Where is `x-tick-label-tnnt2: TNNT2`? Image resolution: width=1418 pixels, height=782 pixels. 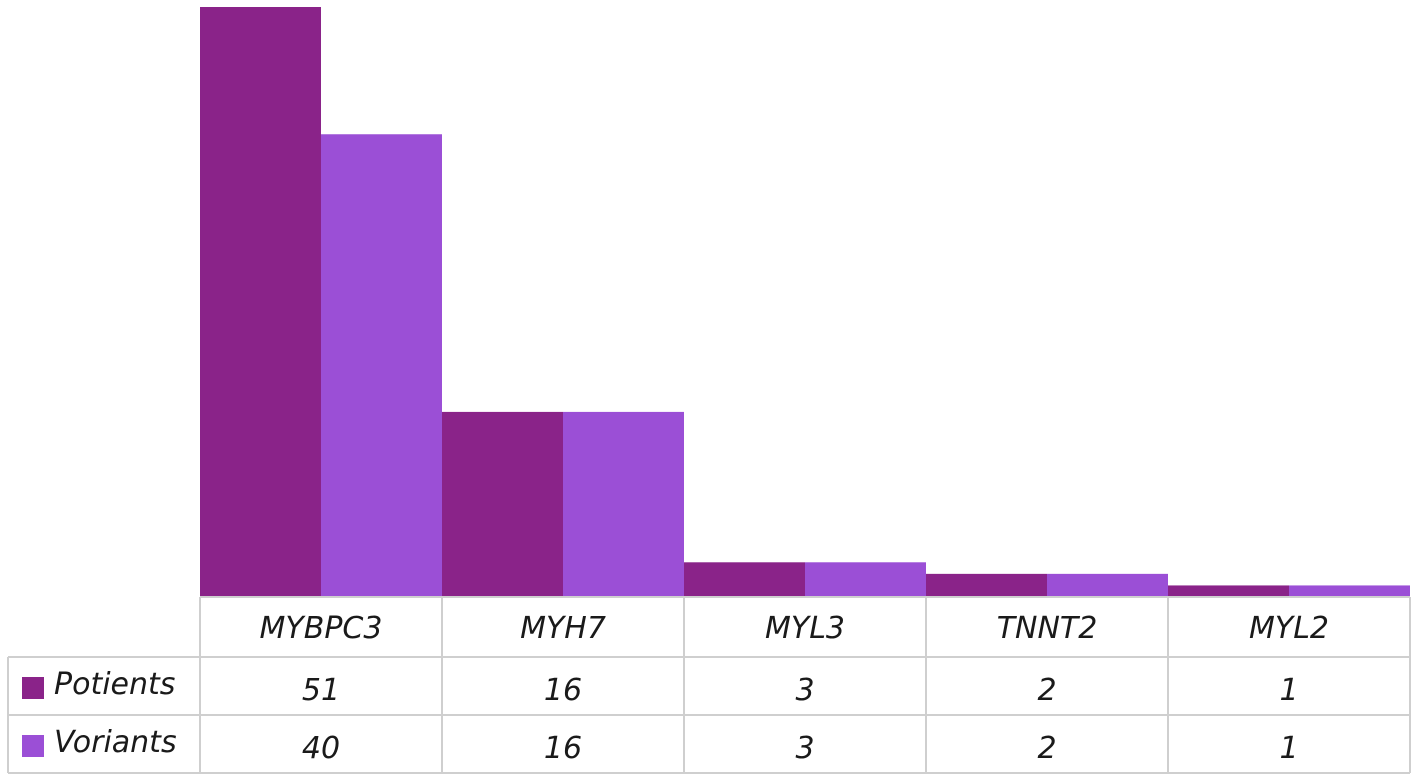 x-tick-label-tnnt2: TNNT2 is located at coordinates (1047, 628).